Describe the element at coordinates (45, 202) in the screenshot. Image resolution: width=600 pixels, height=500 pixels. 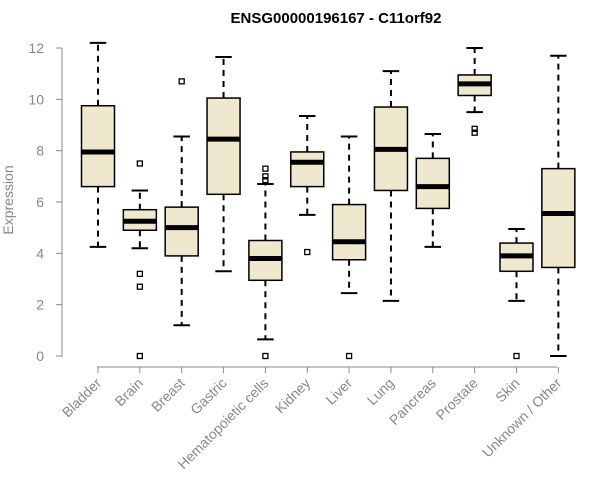
I see `y-ticks: 0 2 4 6 8 10 12` at that location.